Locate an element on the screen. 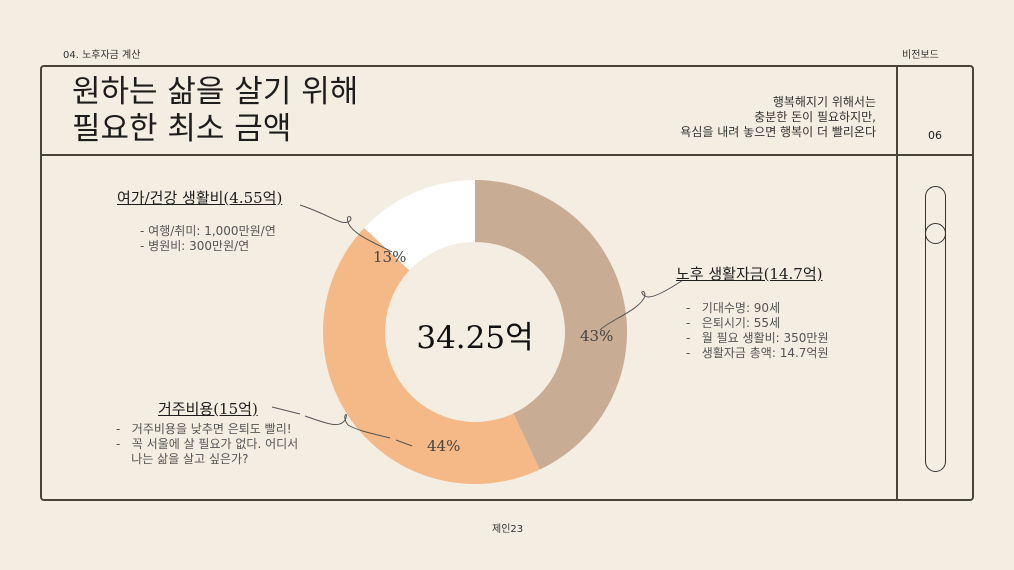 The height and width of the screenshot is (570, 1014). page-number: 06 is located at coordinates (935, 135).